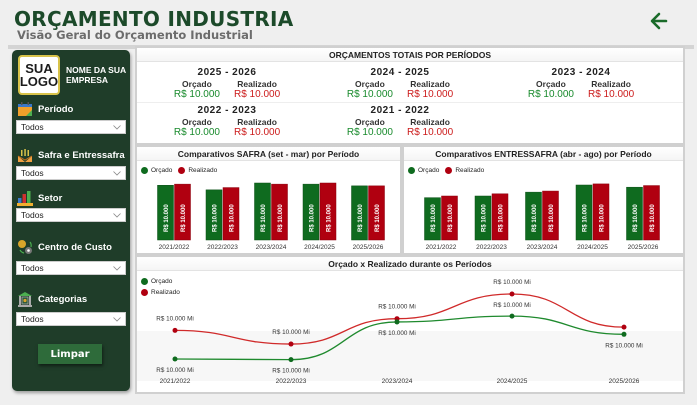  What do you see at coordinates (96, 75) in the screenshot?
I see `company-name: NOME DA SUA EMPRESA` at bounding box center [96, 75].